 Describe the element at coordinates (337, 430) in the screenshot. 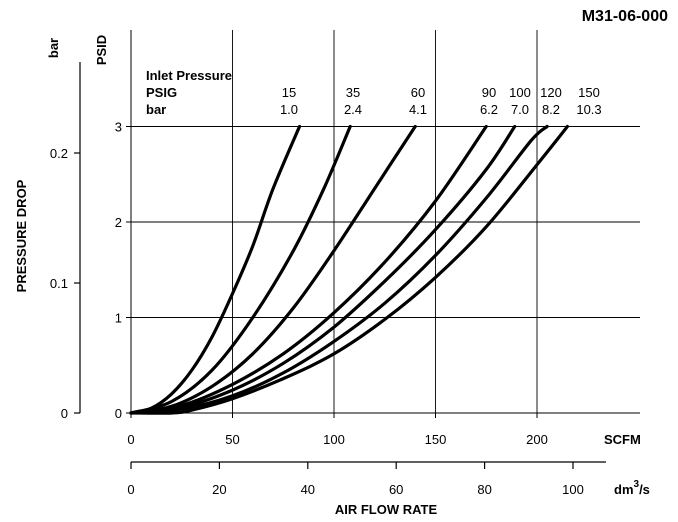

I see `x-axis-ticks: 0 50 100 150 200` at that location.